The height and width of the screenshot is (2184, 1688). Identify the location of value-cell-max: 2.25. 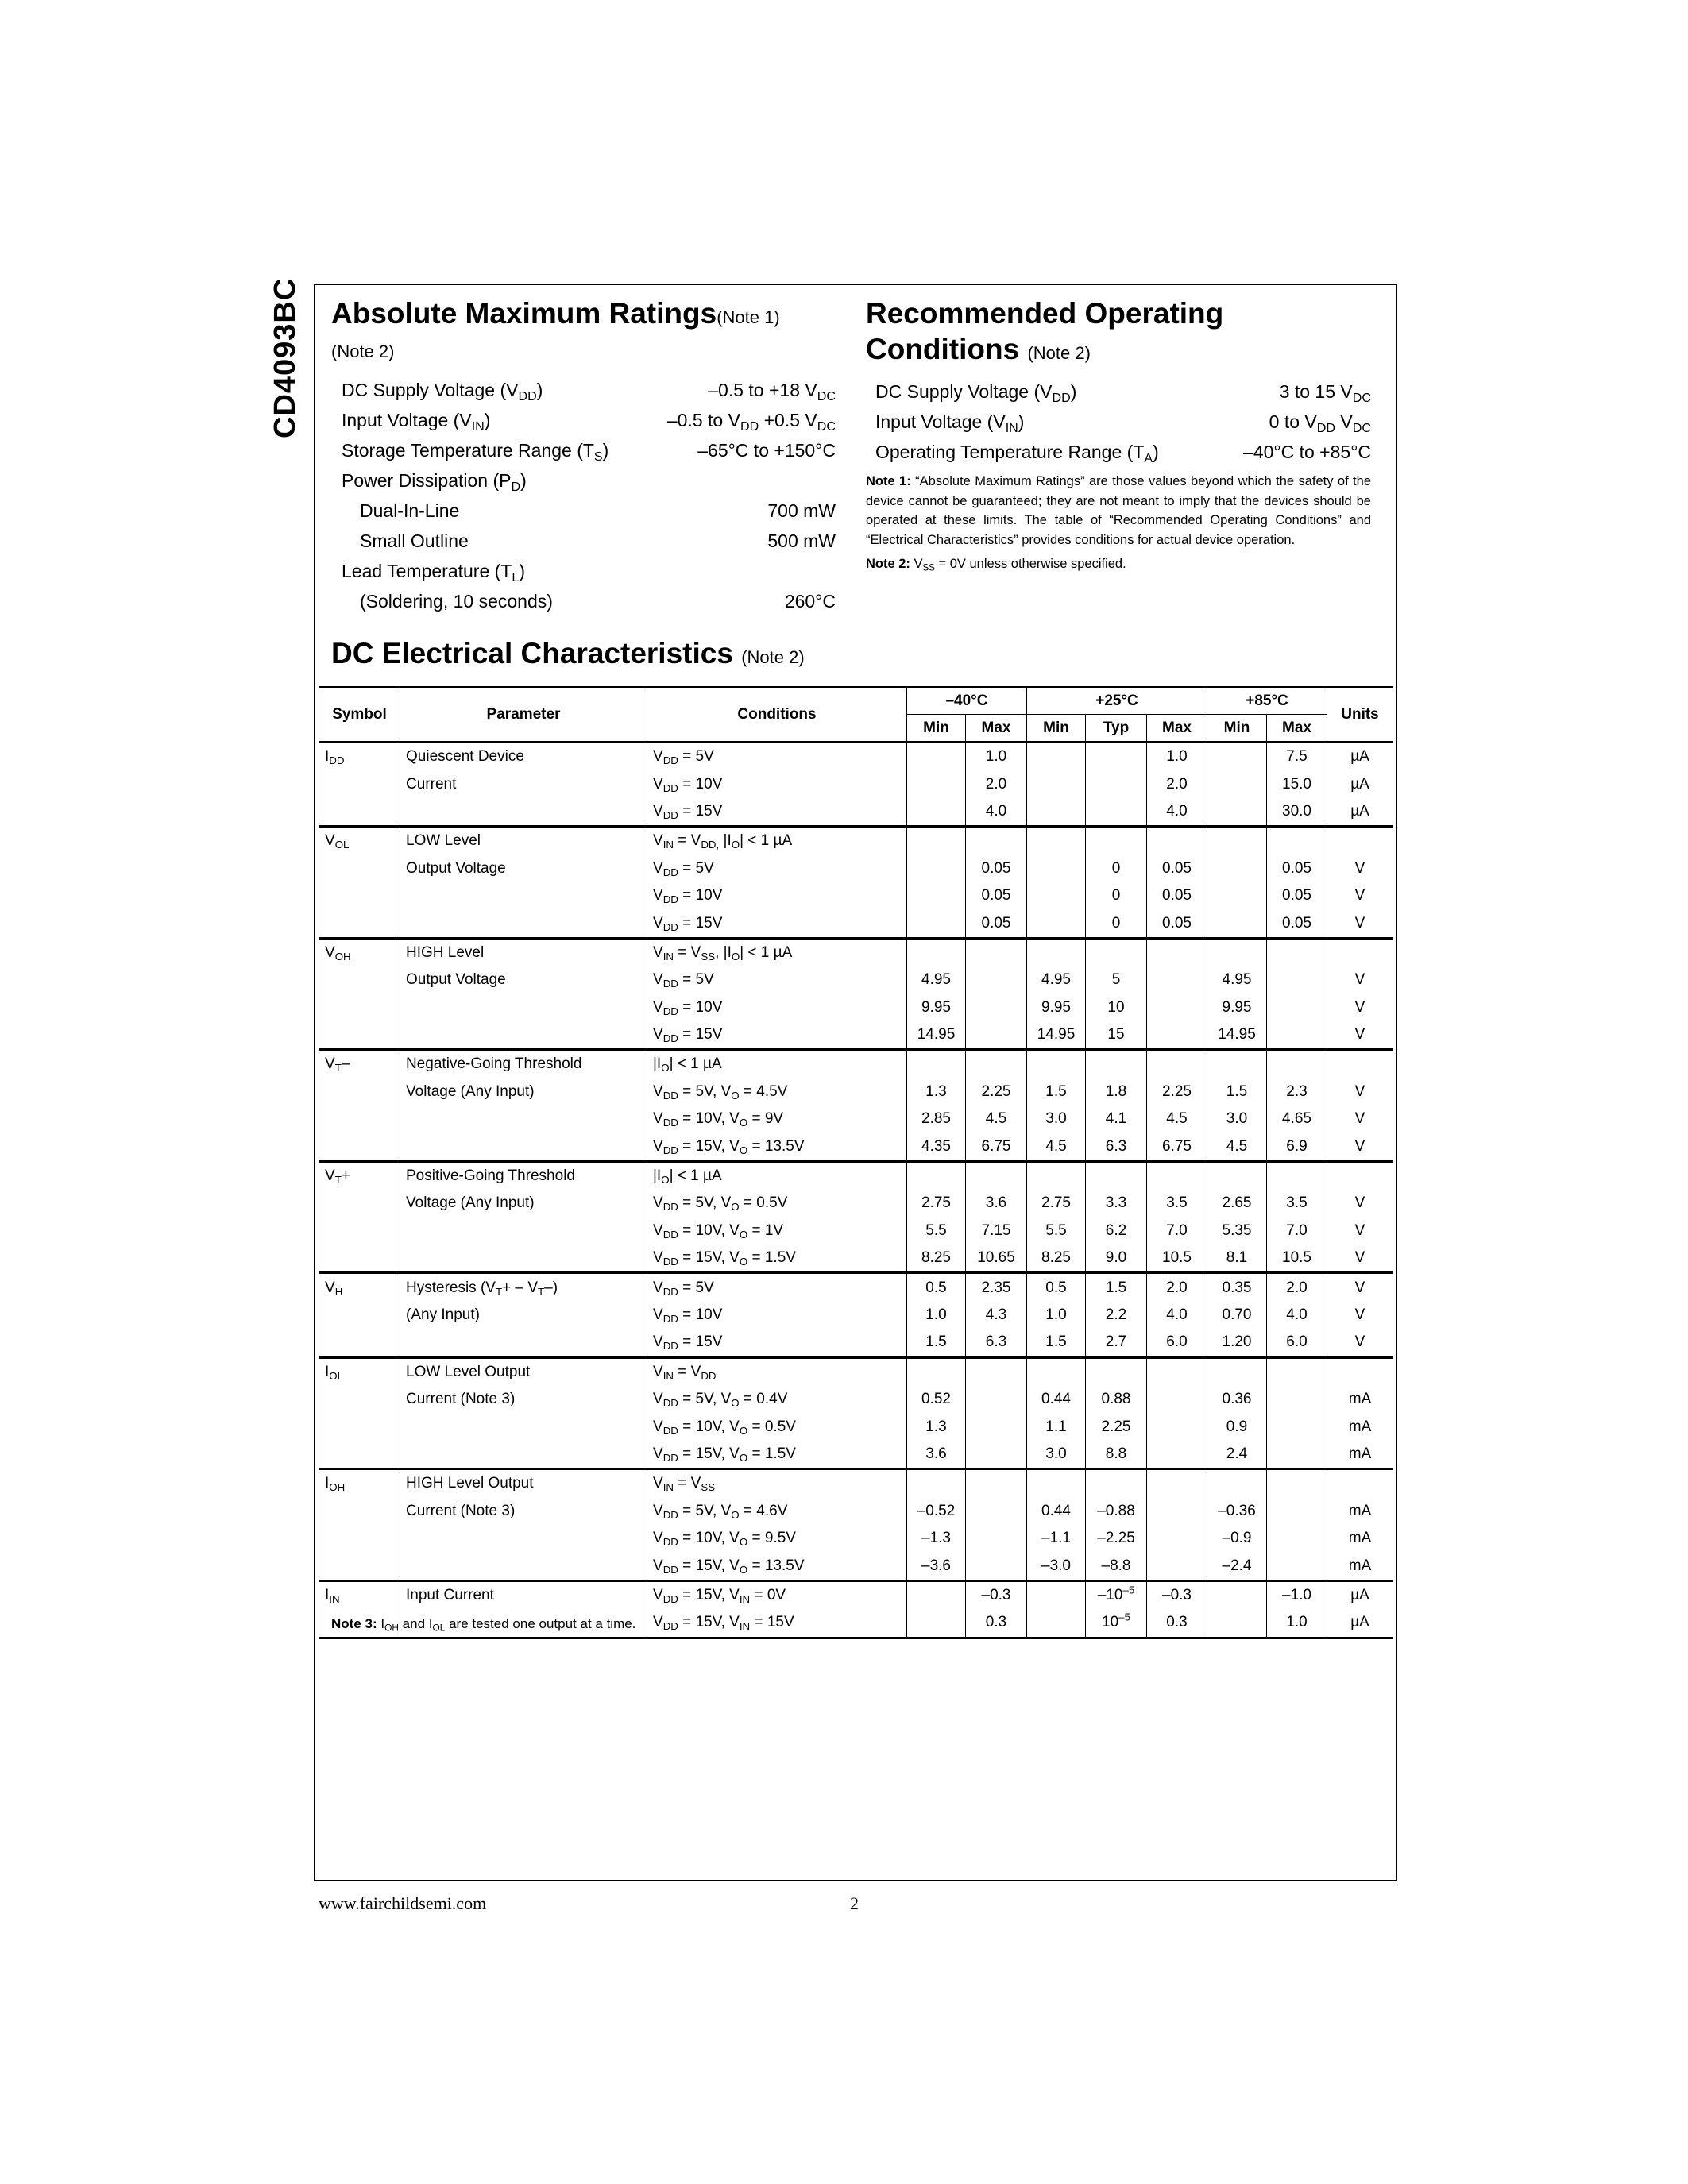
(996, 1092).